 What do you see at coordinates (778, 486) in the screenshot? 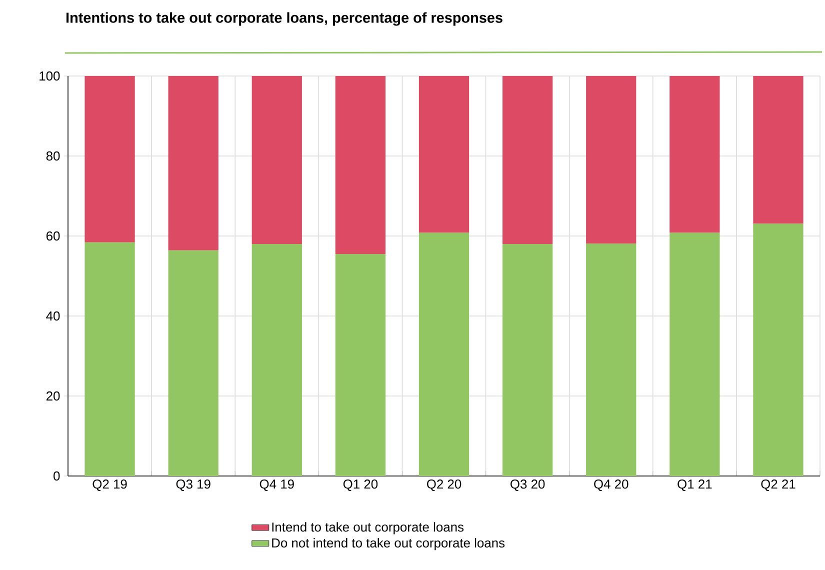
I see `x-tick-label: Q2 21` at bounding box center [778, 486].